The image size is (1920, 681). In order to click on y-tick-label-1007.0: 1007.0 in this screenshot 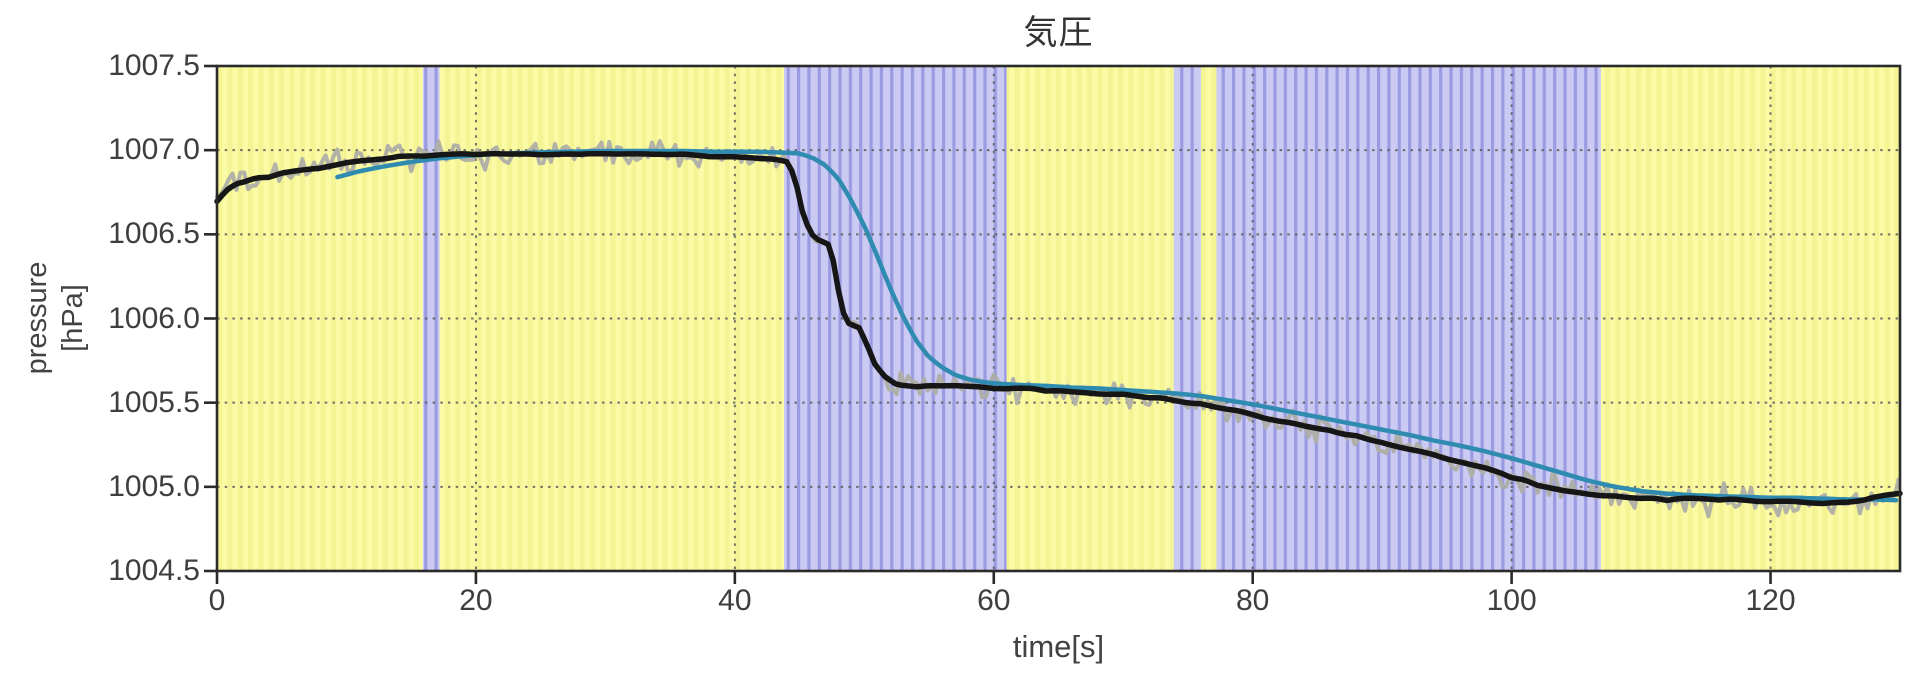, I will do `click(154, 150)`.